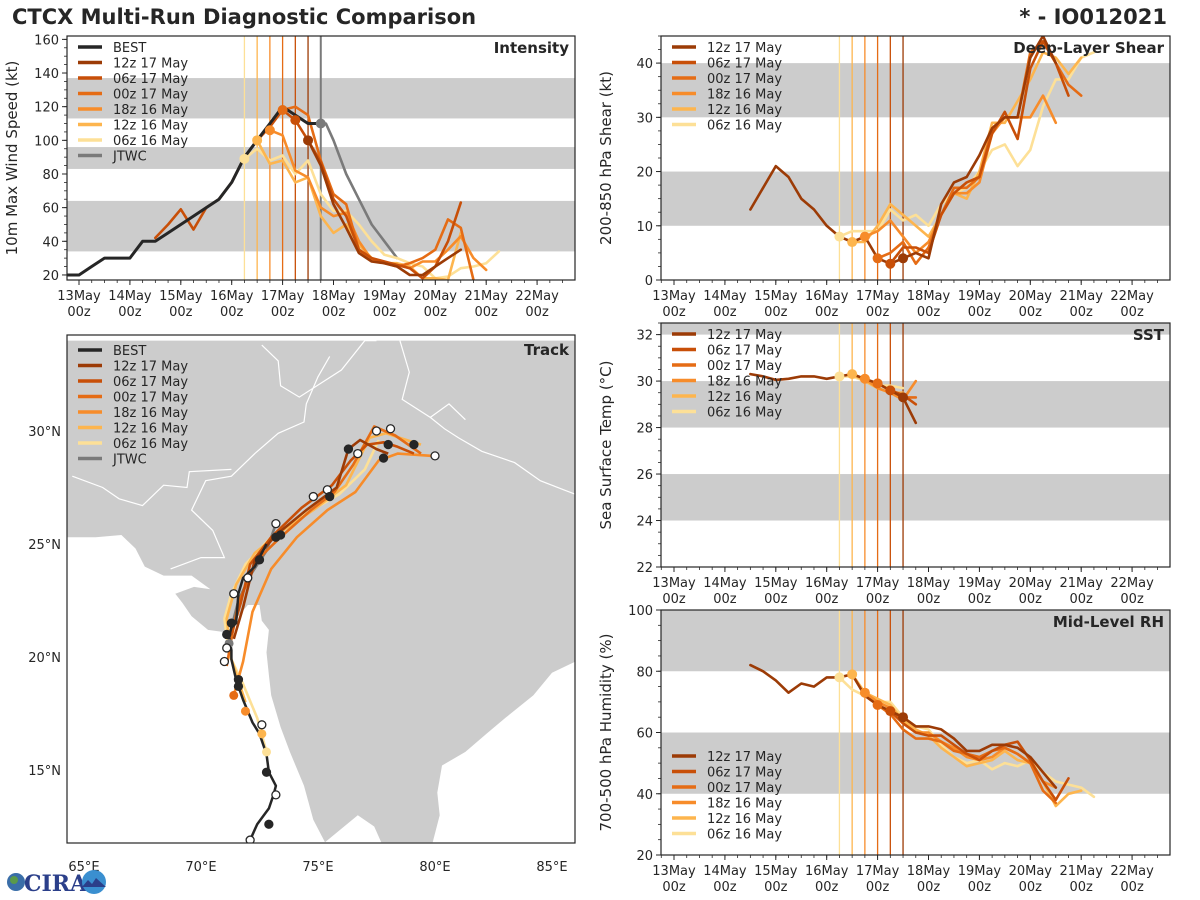 The height and width of the screenshot is (900, 1200). What do you see at coordinates (50, 175) in the screenshot?
I see `y-tick-label: 80` at bounding box center [50, 175].